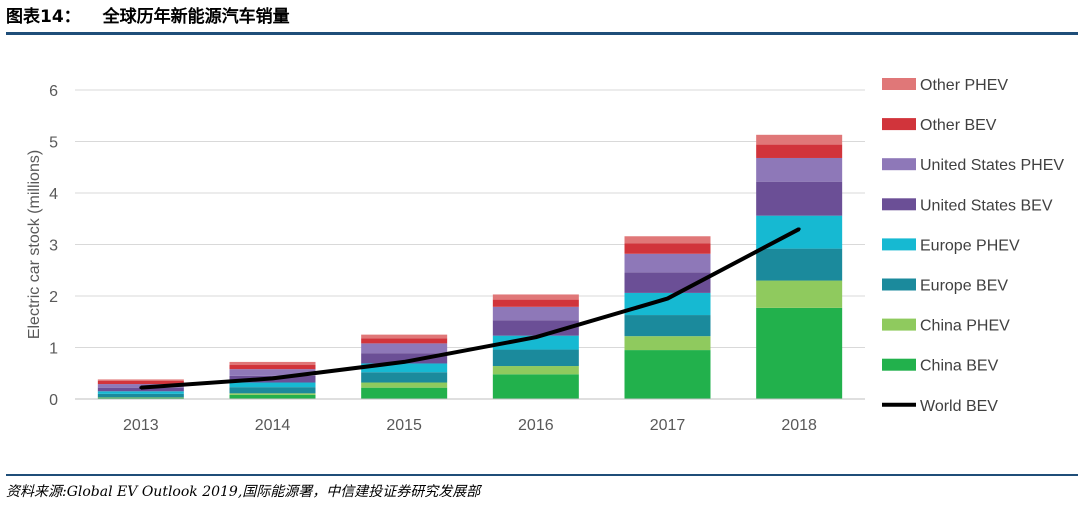  Describe the element at coordinates (970, 245) in the screenshot. I see `legend-label: Europe PHEV` at that location.